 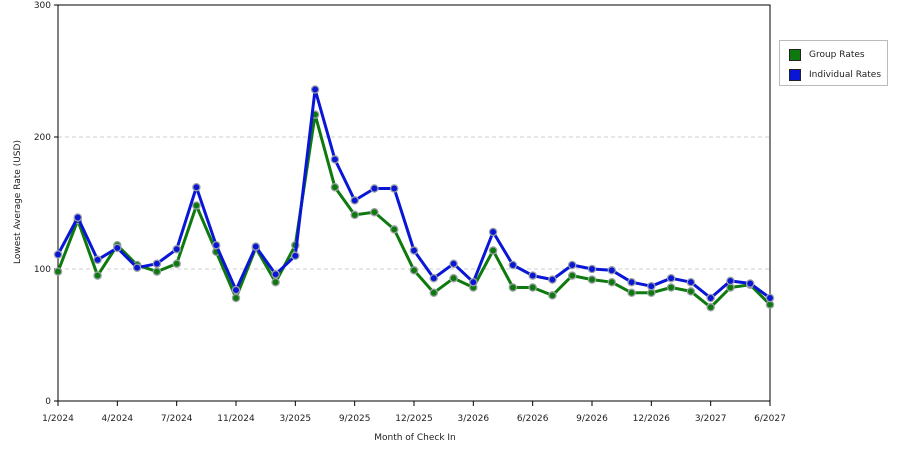 What do you see at coordinates (413, 419) in the screenshot?
I see `x-tick-label-6: 12/2025` at bounding box center [413, 419].